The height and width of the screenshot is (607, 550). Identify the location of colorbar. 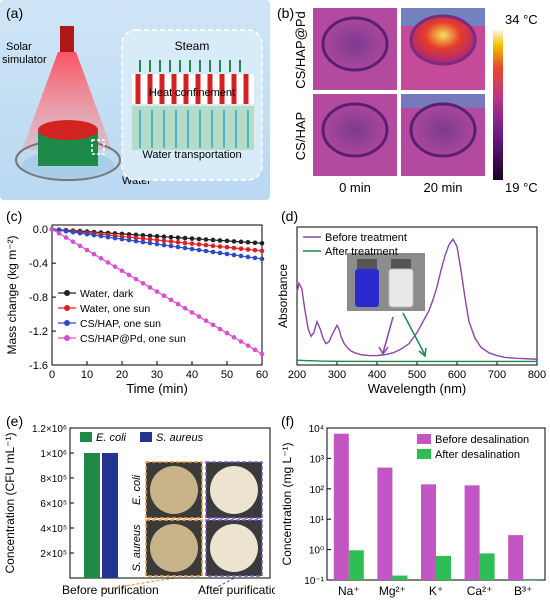
(498, 105).